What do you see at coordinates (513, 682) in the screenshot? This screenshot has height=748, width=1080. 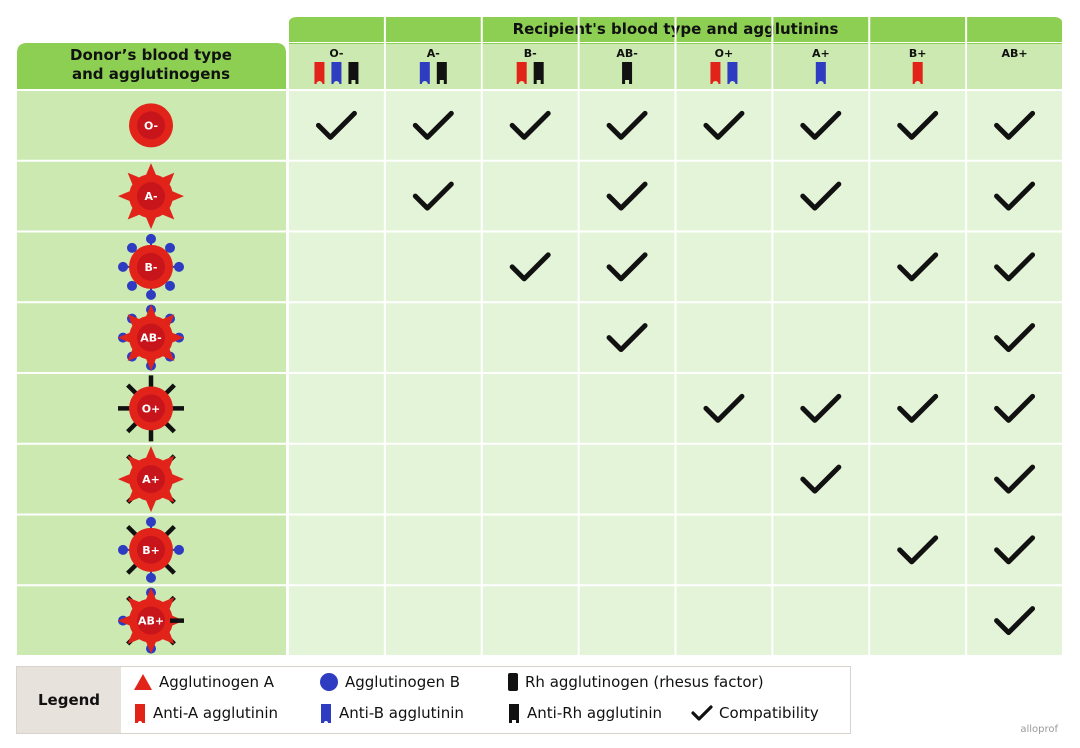 I see `rh-agglutinogen-icon` at bounding box center [513, 682].